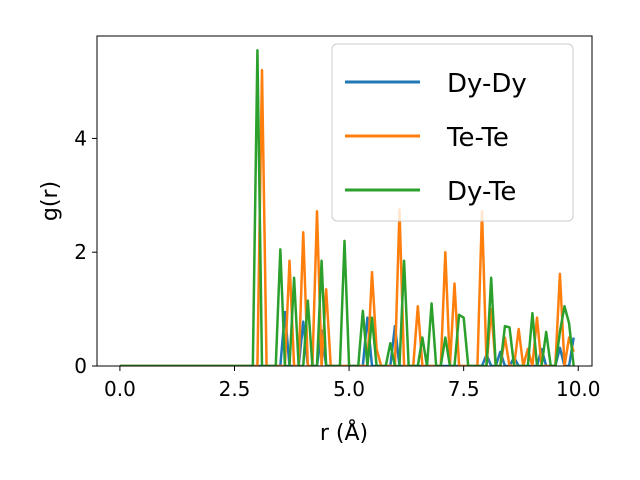  What do you see at coordinates (80, 366) in the screenshot?
I see `y-tick-label: 0` at bounding box center [80, 366].